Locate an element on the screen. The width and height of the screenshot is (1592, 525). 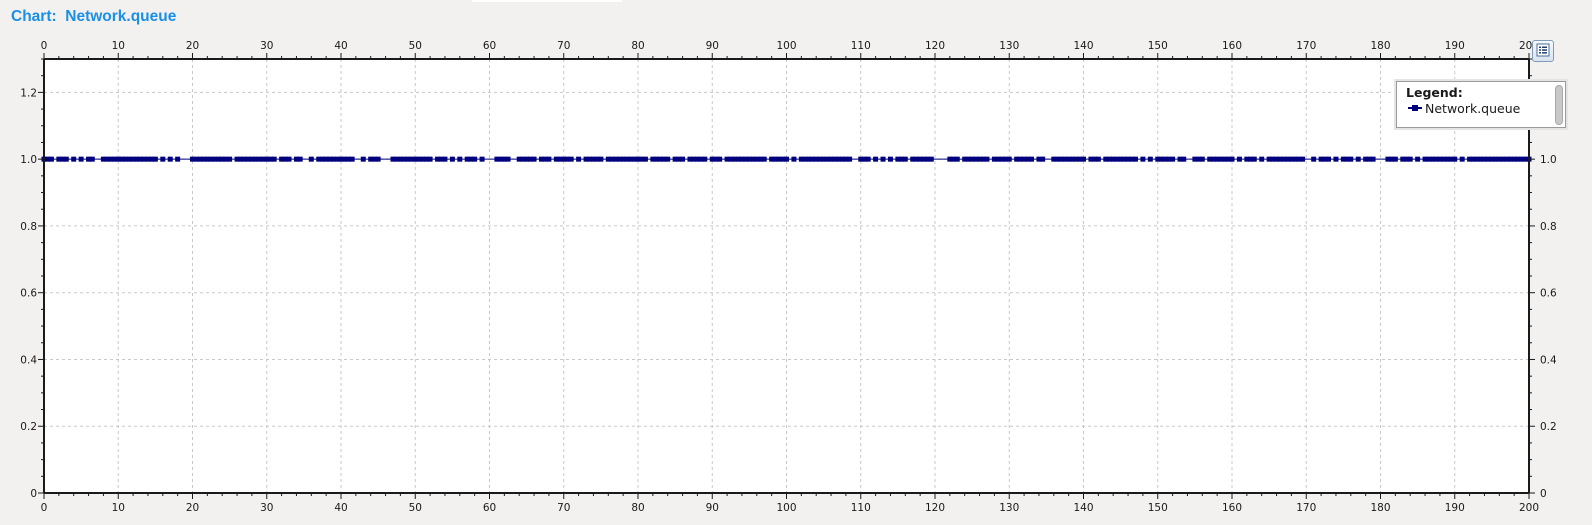
x-tick-label-bottom: 160 is located at coordinates (1232, 508).